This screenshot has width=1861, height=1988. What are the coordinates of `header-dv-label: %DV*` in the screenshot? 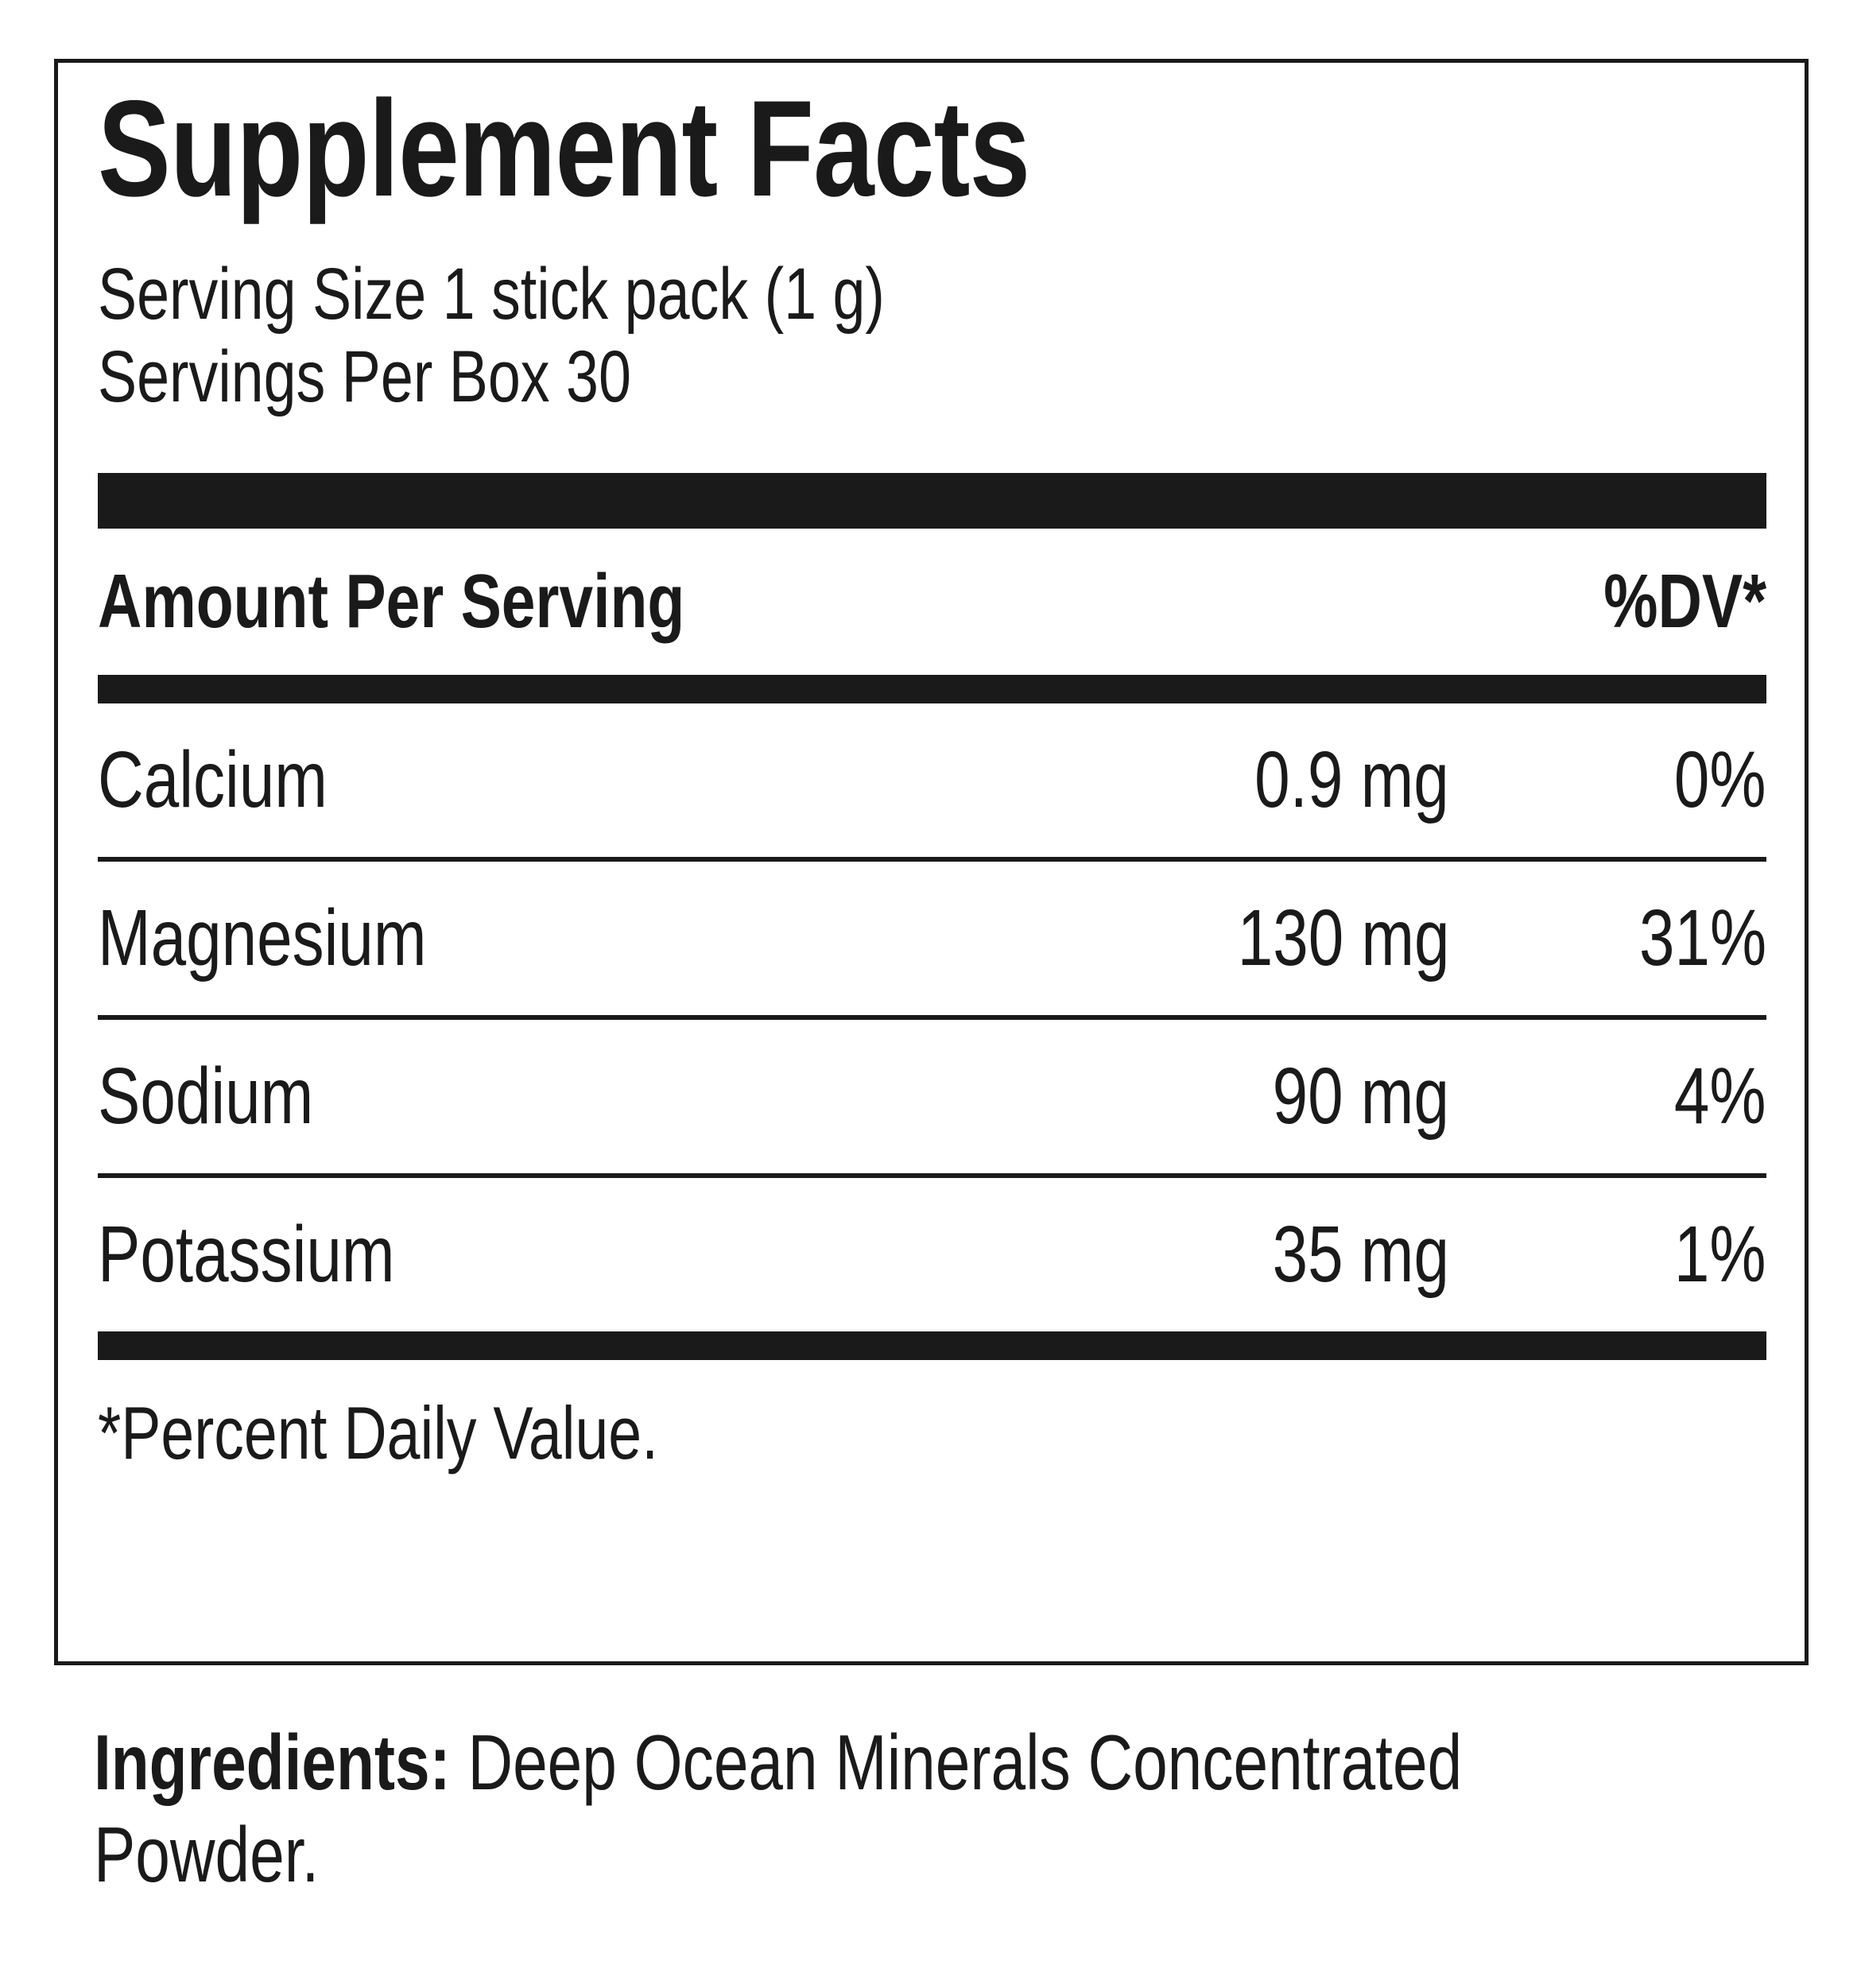 It's located at (1684, 601).